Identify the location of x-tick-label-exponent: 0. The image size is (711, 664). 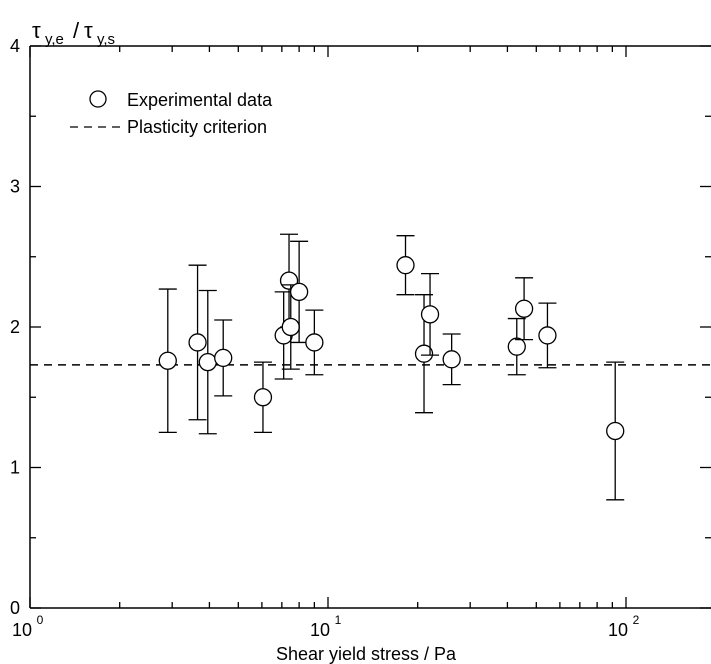
(40, 620).